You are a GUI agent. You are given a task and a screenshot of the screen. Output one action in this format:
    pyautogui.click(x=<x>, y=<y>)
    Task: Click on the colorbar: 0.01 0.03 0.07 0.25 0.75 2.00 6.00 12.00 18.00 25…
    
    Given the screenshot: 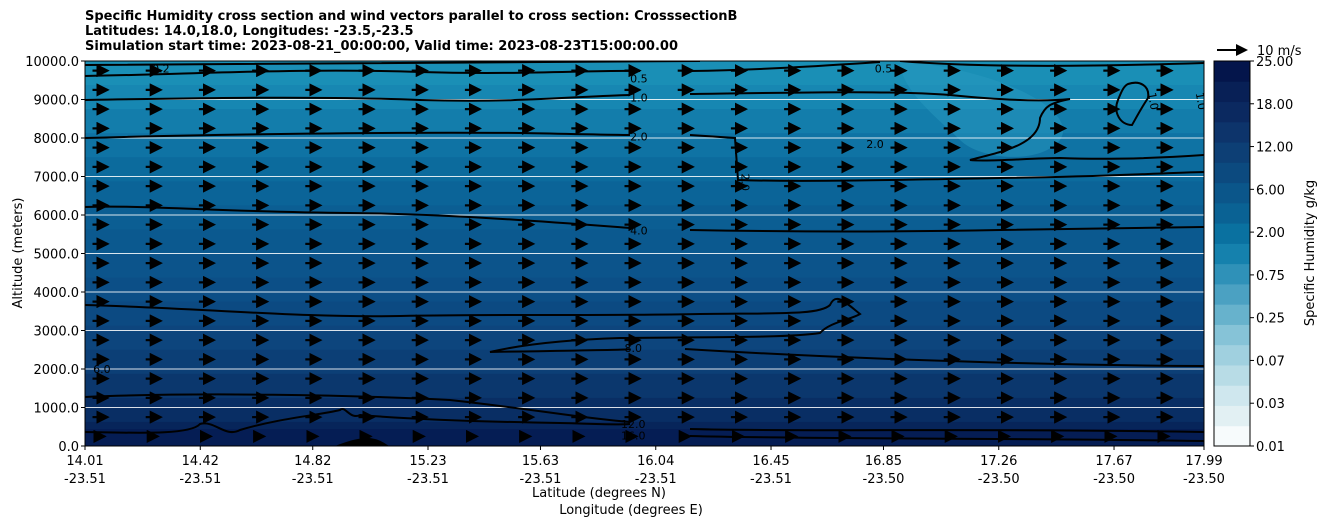 What is the action you would take?
    pyautogui.click(x=1253, y=255)
    